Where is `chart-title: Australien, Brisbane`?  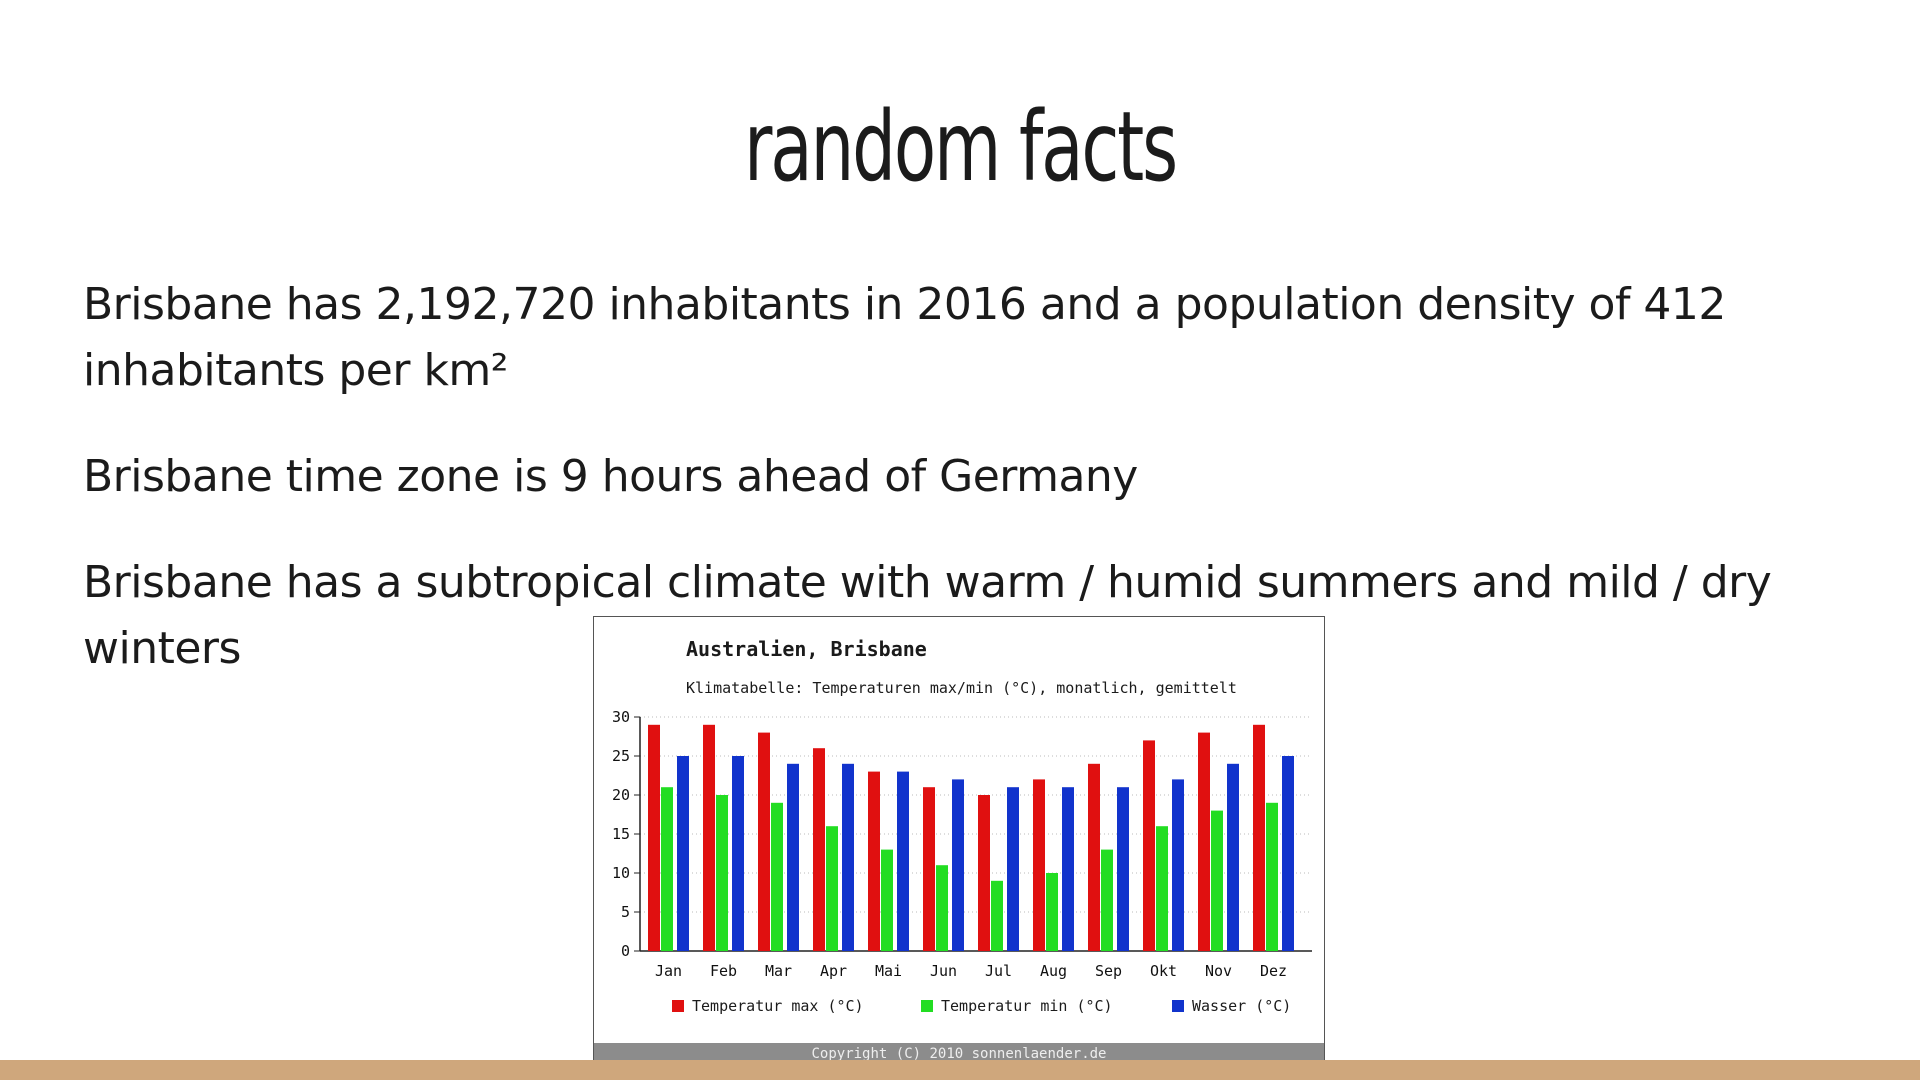
chart-title: Australien, Brisbane is located at coordinates (806, 649).